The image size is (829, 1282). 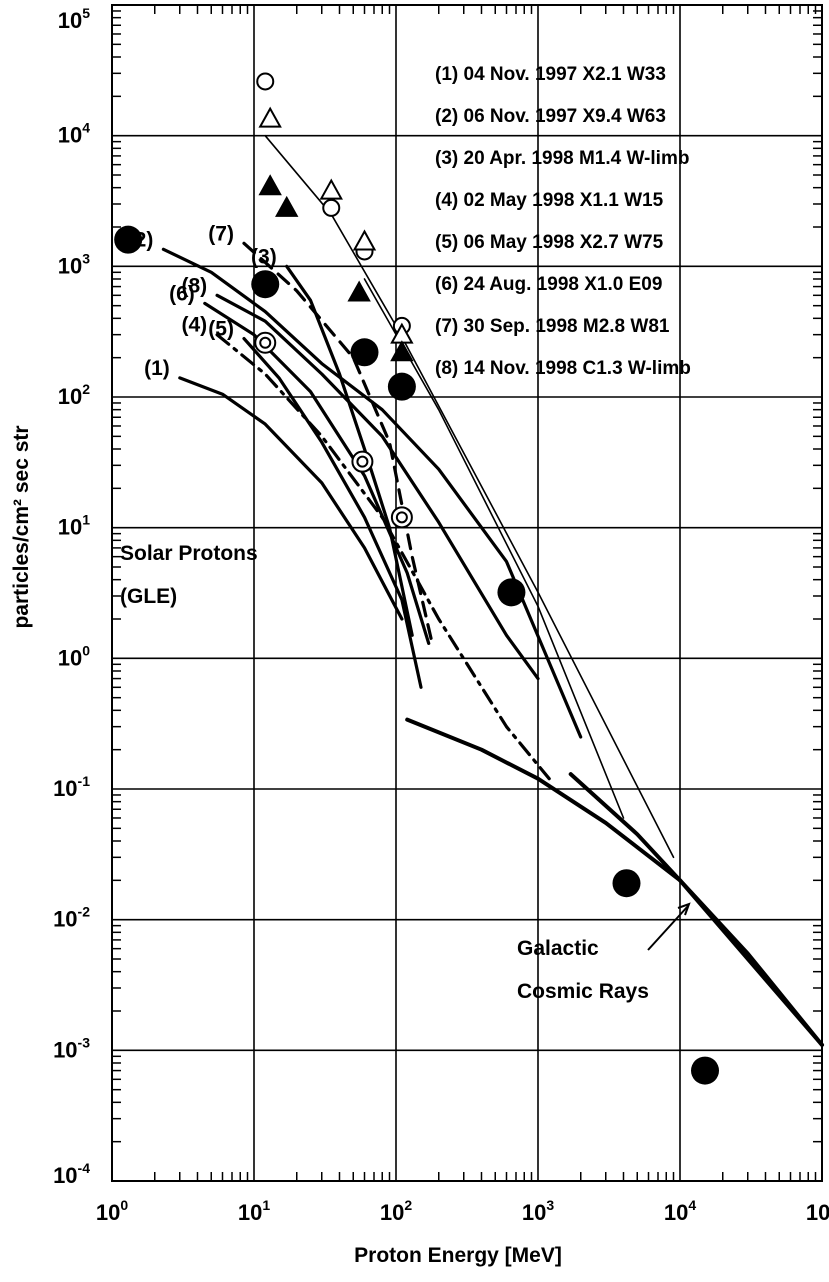 What do you see at coordinates (604, 952) in the screenshot?
I see `gcr-annotation: Galactic Cosmic Rays` at bounding box center [604, 952].